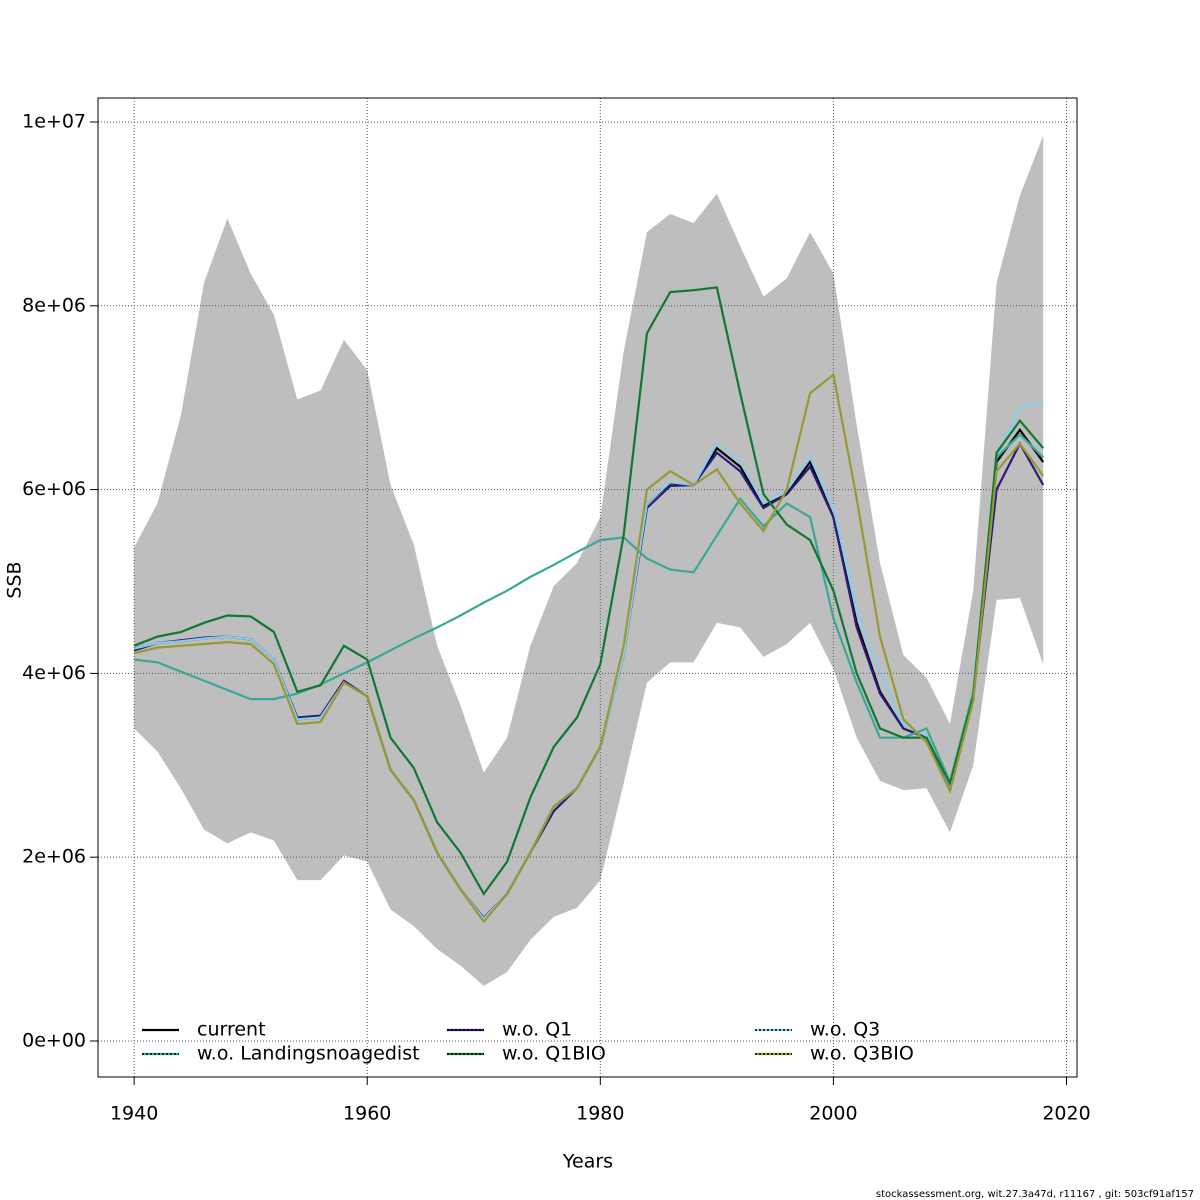 This screenshot has height=1200, width=1200. What do you see at coordinates (54, 857) in the screenshot?
I see `y-tick-label: 2e+06` at bounding box center [54, 857].